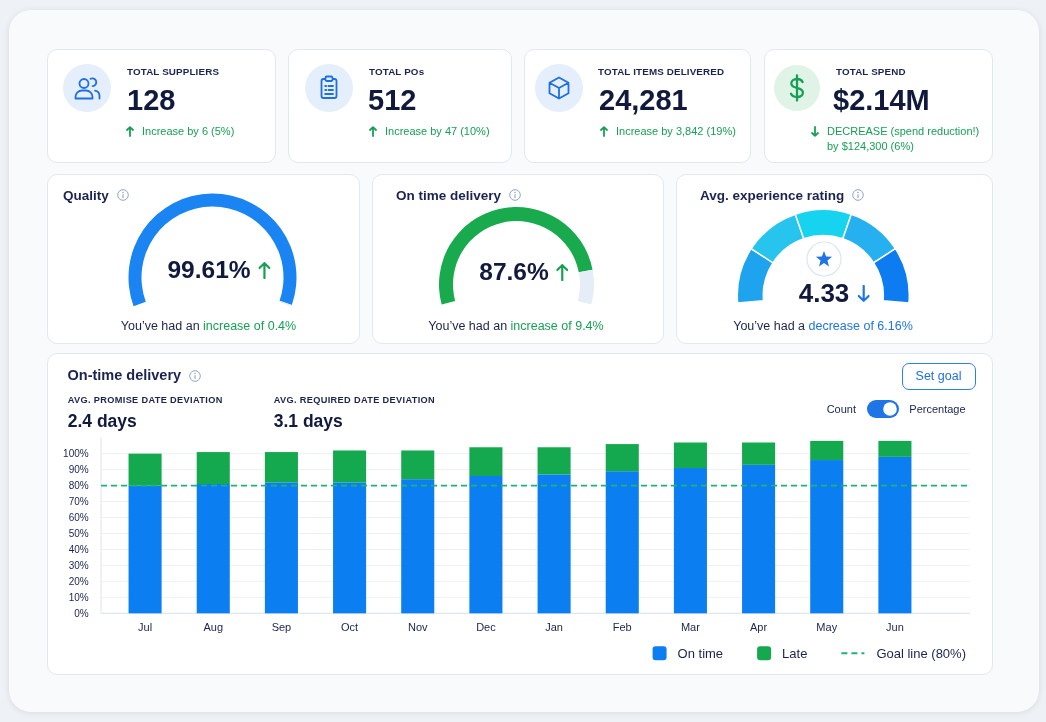 Image resolution: width=1046 pixels, height=722 pixels. What do you see at coordinates (78, 486) in the screenshot?
I see `y-tick-label: 80%` at bounding box center [78, 486].